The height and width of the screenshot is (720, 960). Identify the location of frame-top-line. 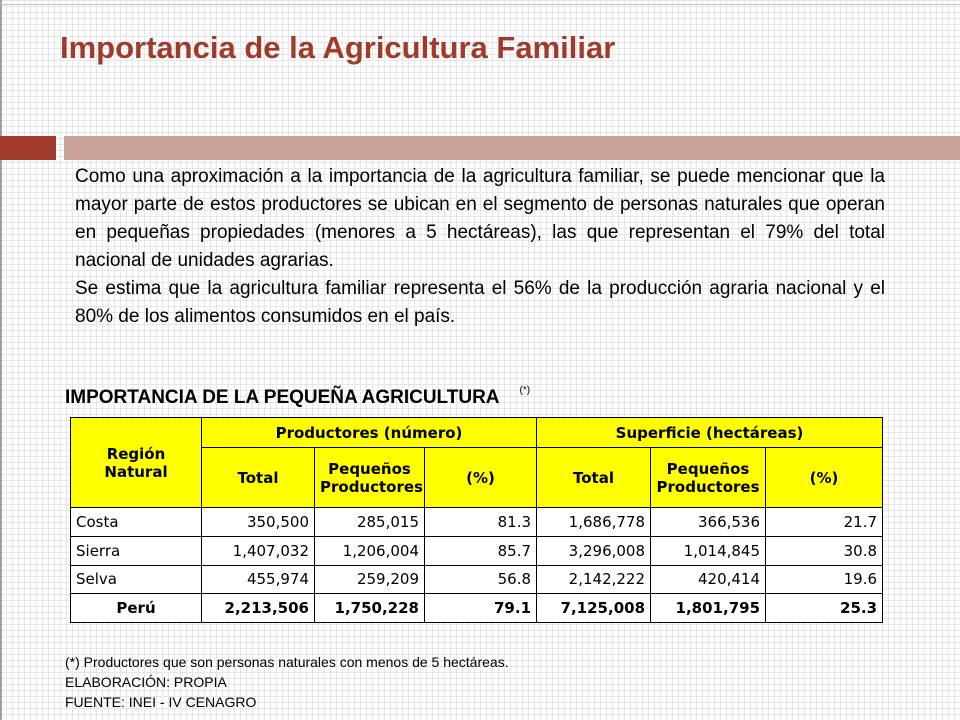
(480, 4).